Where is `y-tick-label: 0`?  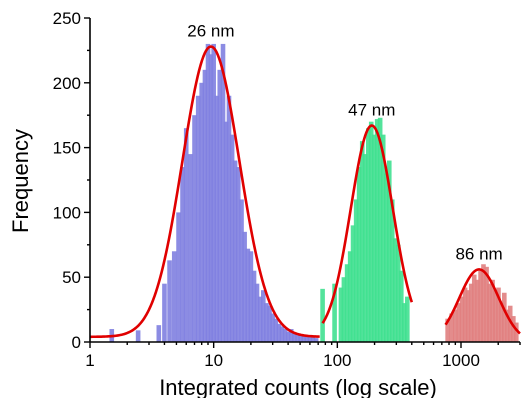 y-tick-label: 0 is located at coordinates (76, 342).